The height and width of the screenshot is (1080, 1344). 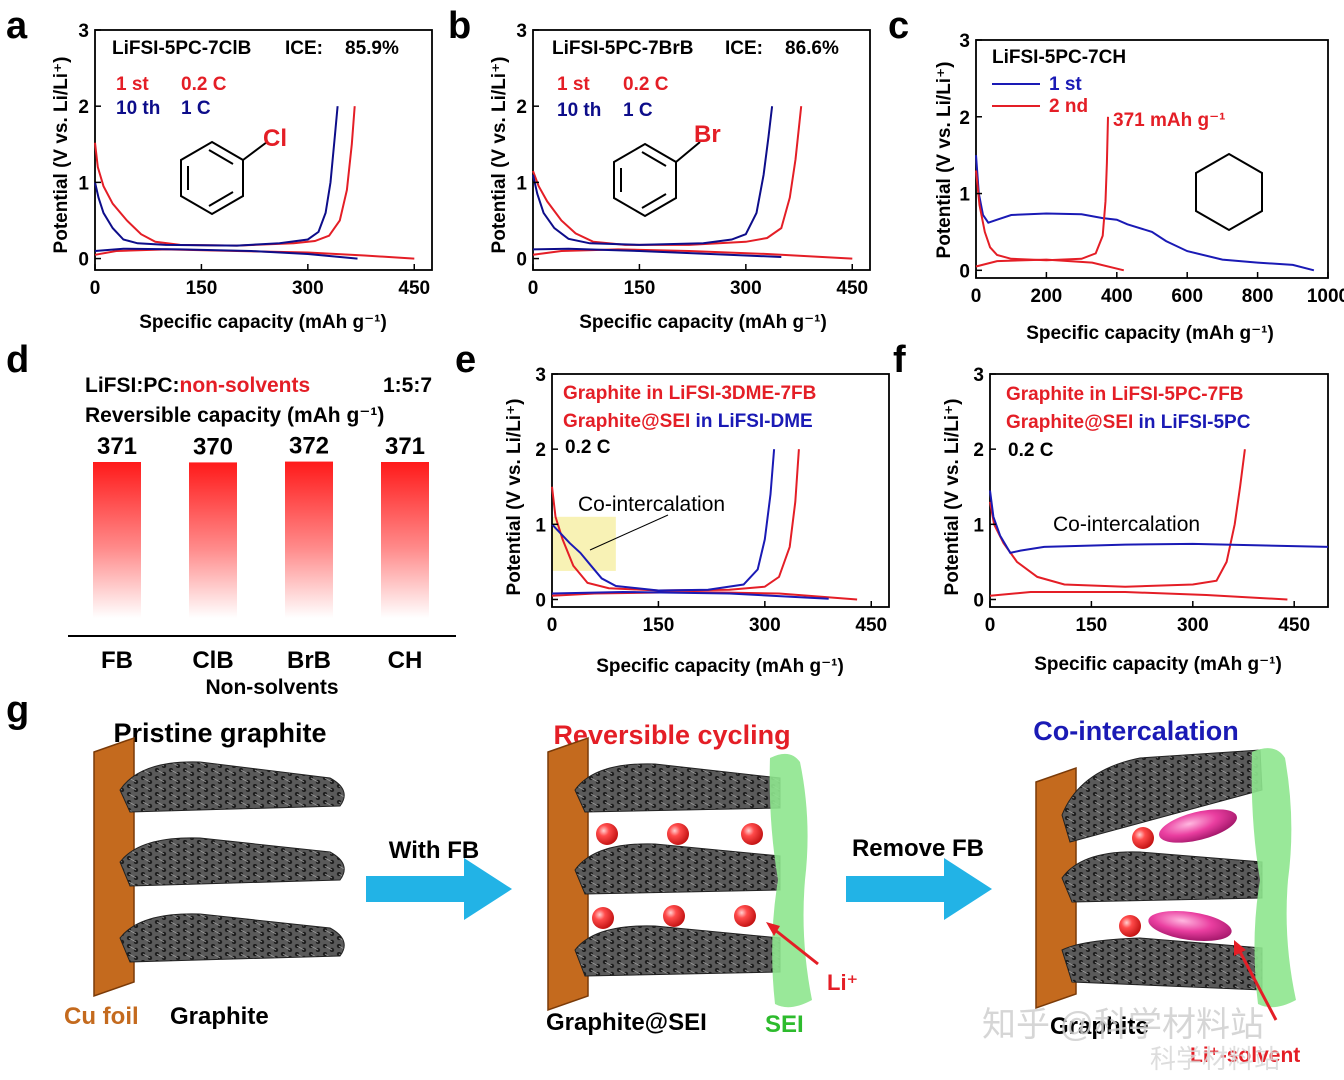 I want to click on chart-f-frame, so click(x=1159, y=490).